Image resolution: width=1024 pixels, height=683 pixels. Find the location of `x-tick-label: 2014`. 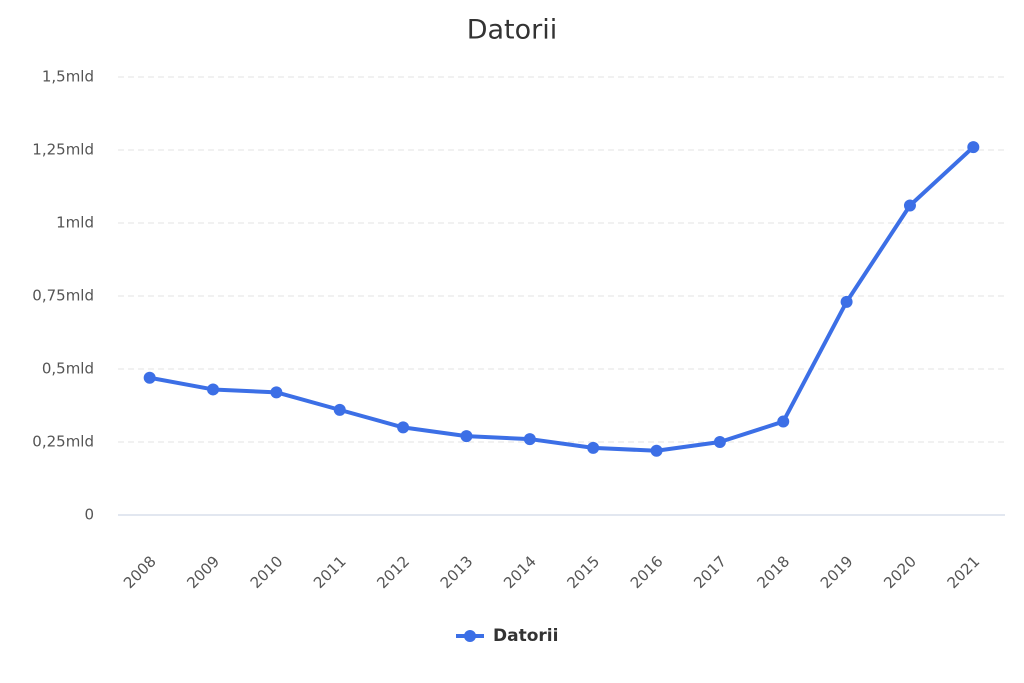

x-tick-label: 2014 is located at coordinates (520, 572).